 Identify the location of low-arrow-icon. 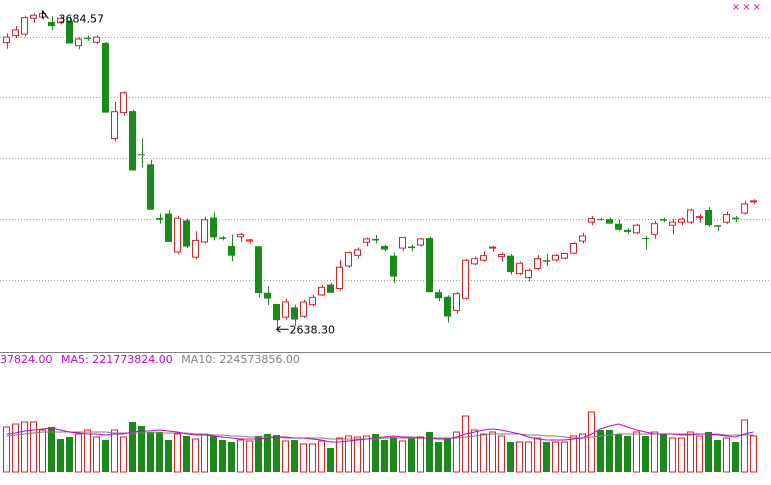
(282, 329).